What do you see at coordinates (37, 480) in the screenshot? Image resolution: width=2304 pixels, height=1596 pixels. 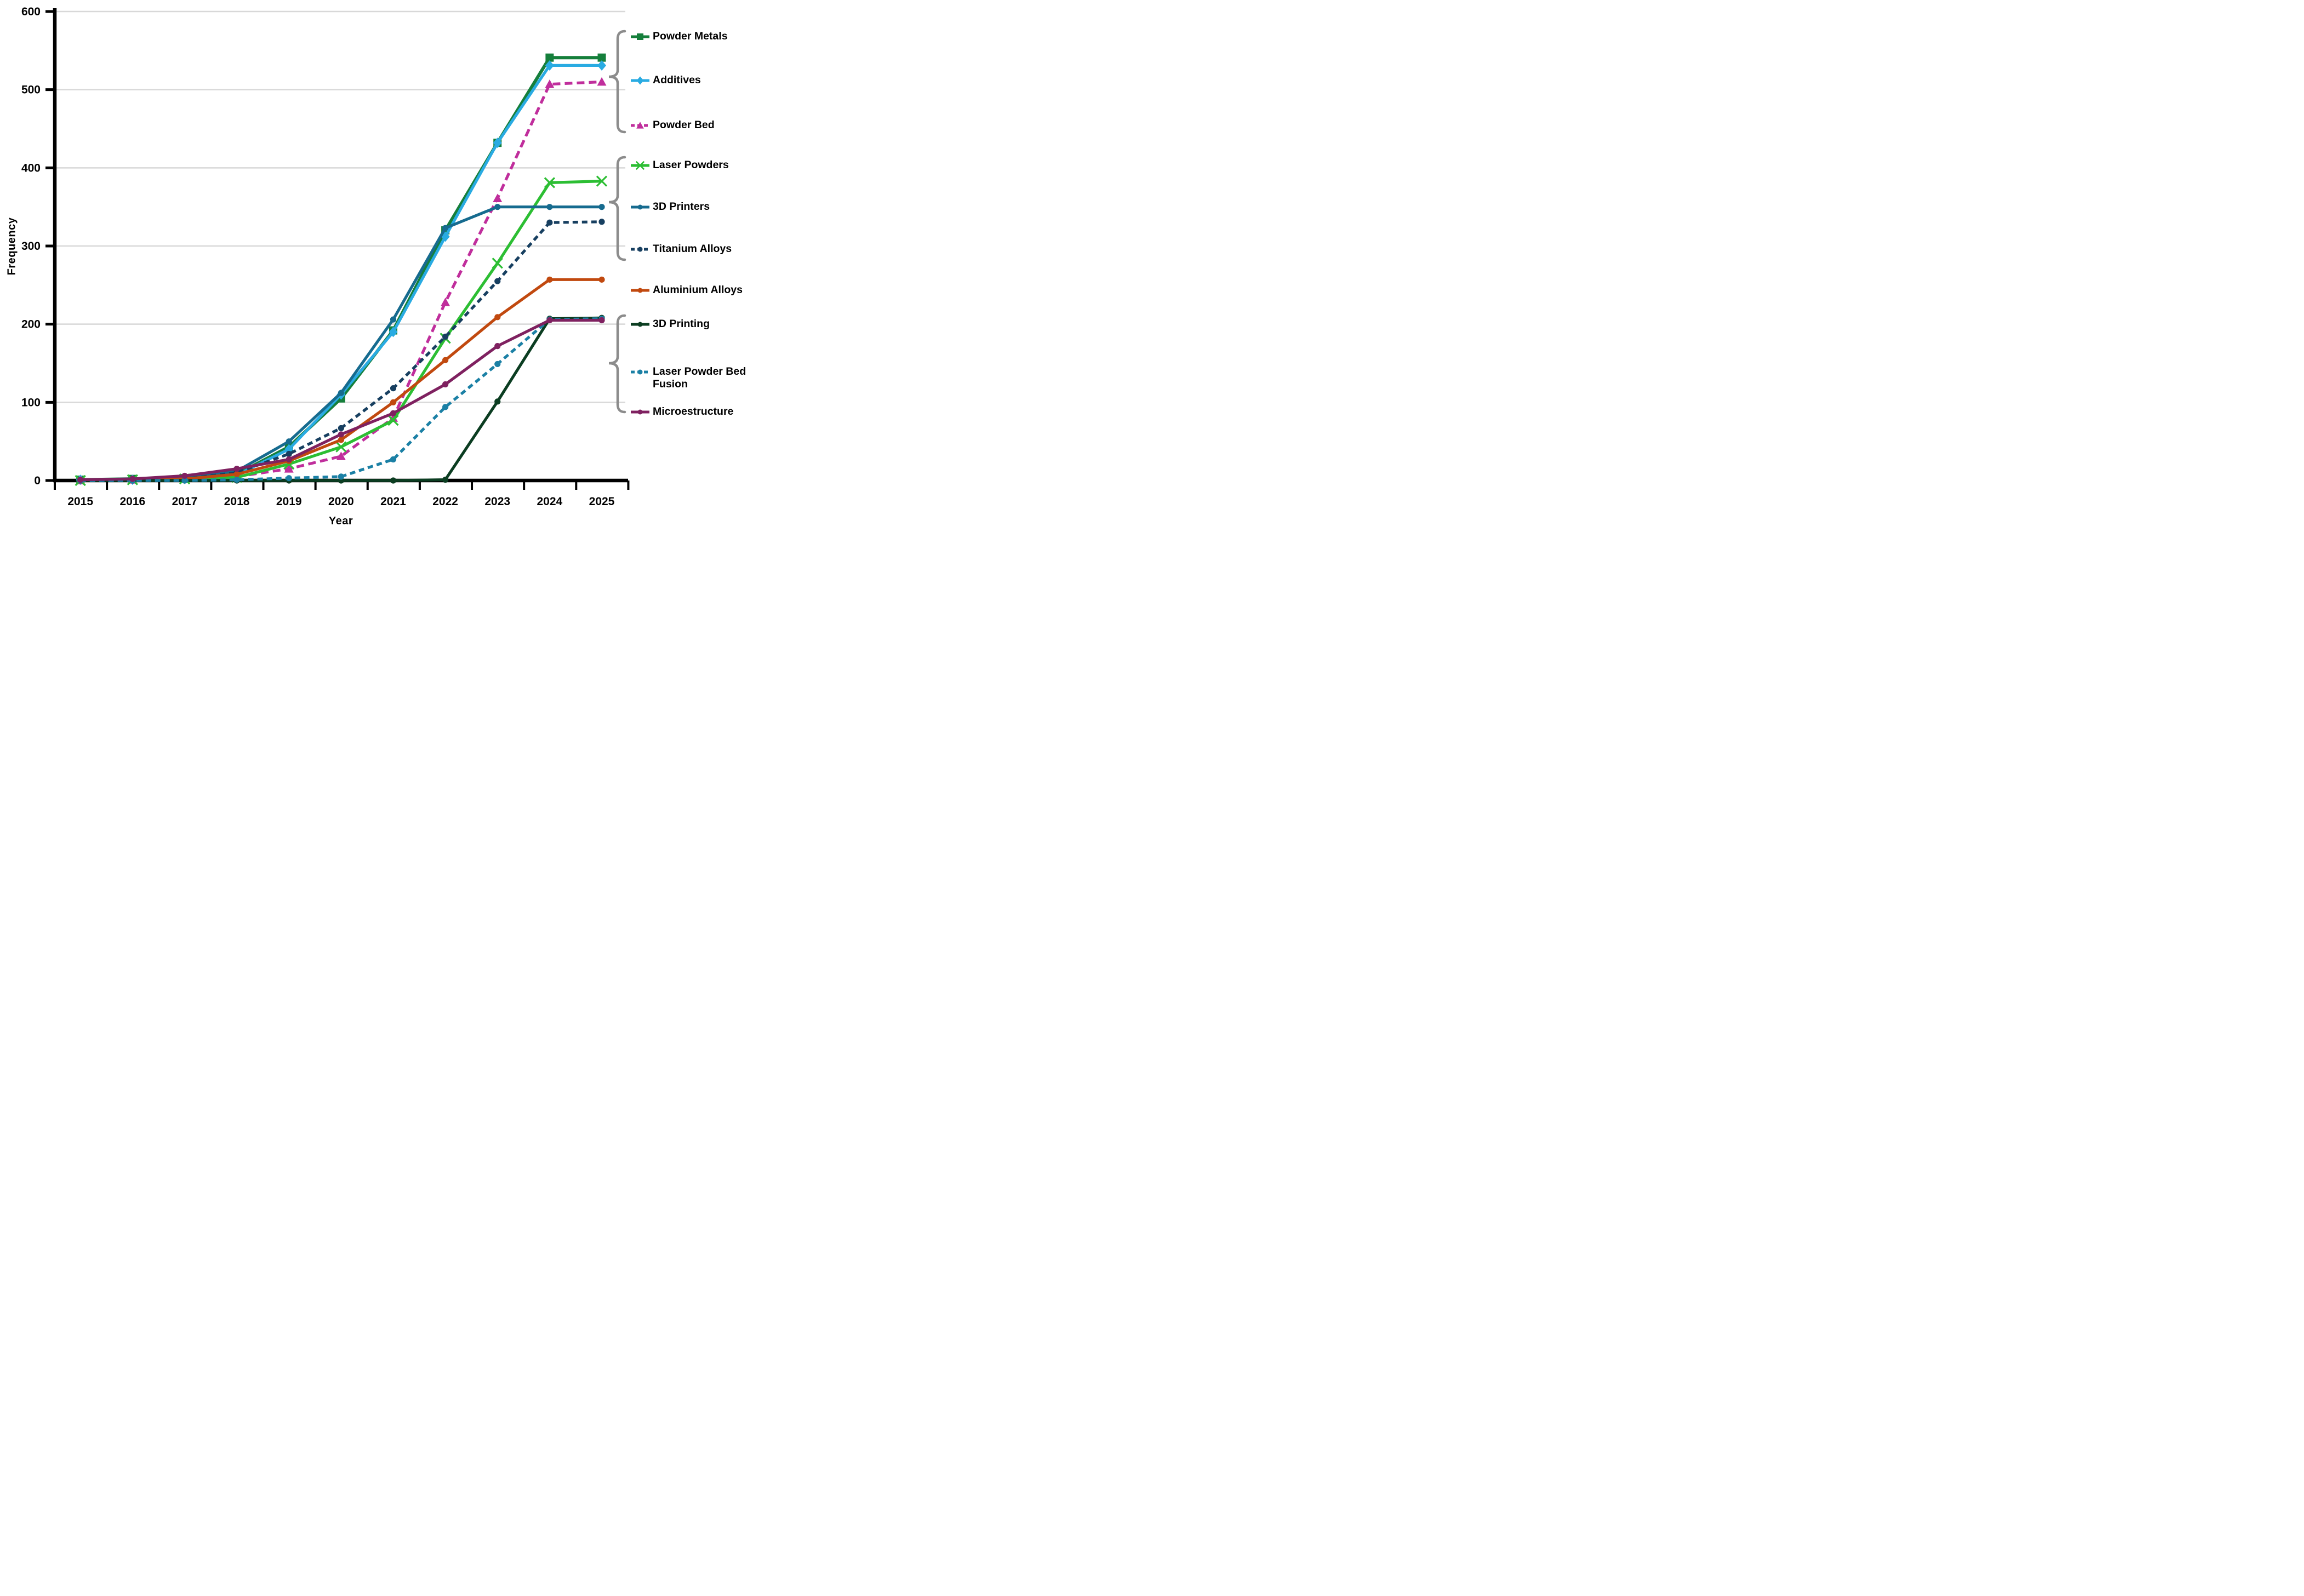 I see `y-tick-label-0: 0` at bounding box center [37, 480].